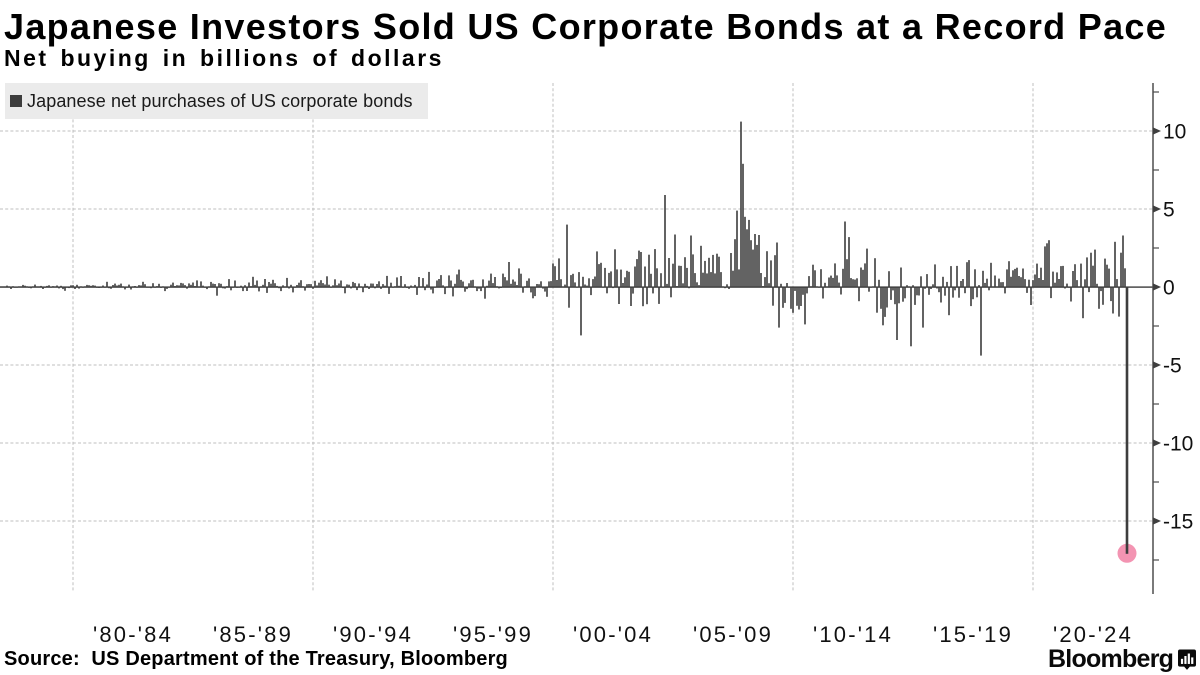 This screenshot has width=1200, height=675. What do you see at coordinates (253, 634) in the screenshot?
I see `svg-text: '85-'89` at bounding box center [253, 634].